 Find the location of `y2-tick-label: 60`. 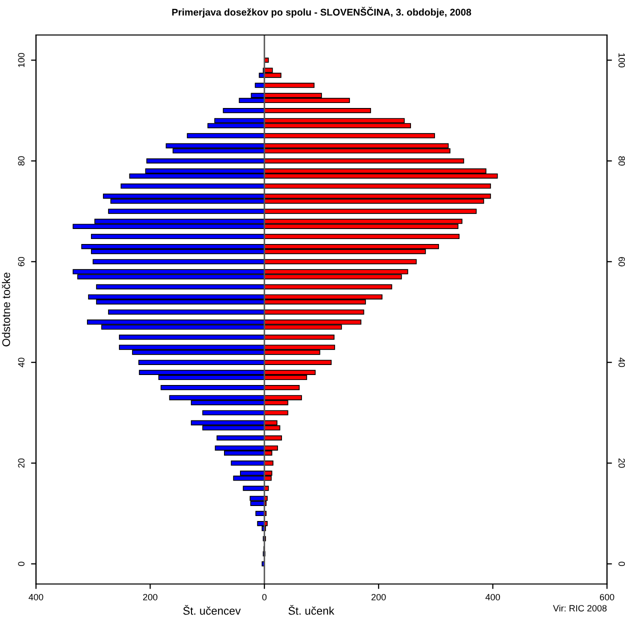

y2-tick-label: 60 is located at coordinates (621, 261).